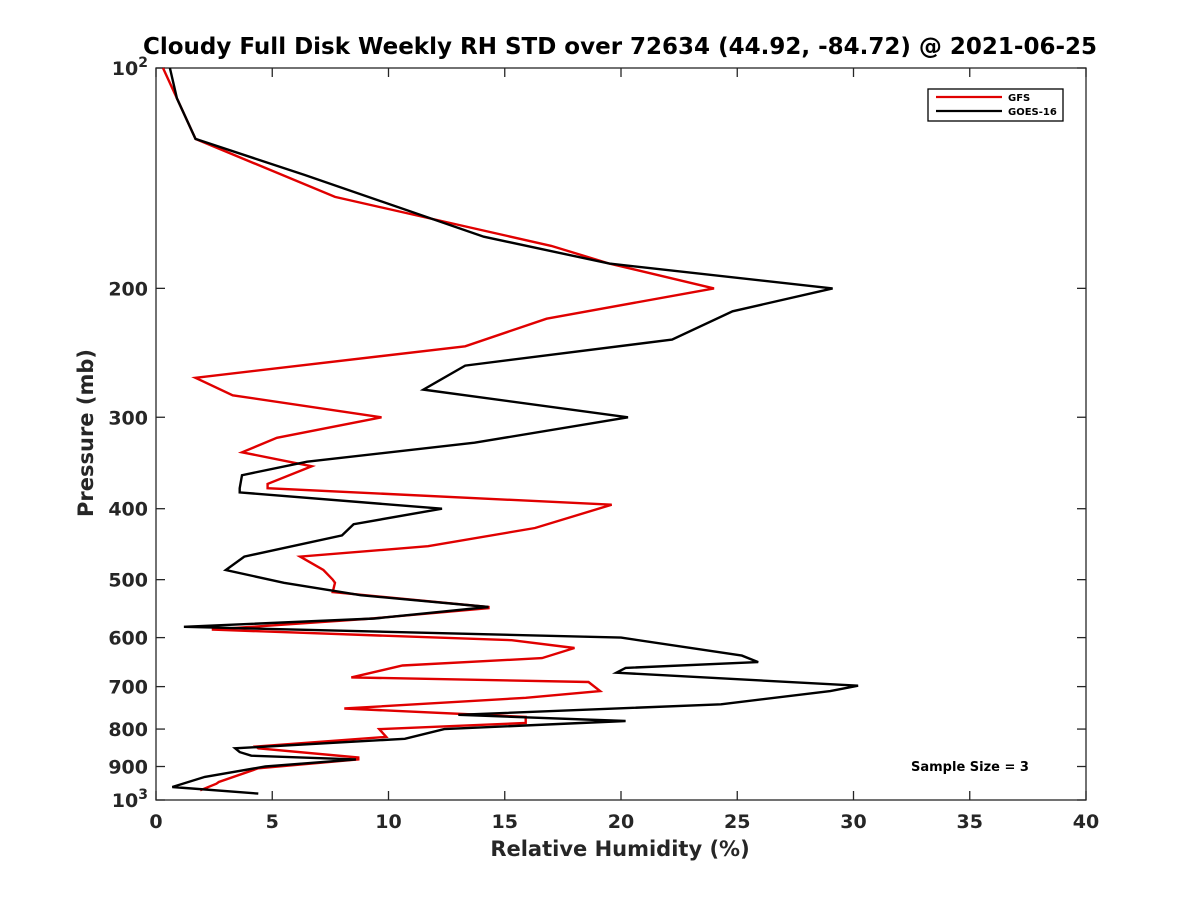 This screenshot has width=1200, height=900. I want to click on x-tick-label: 40, so click(1086, 822).